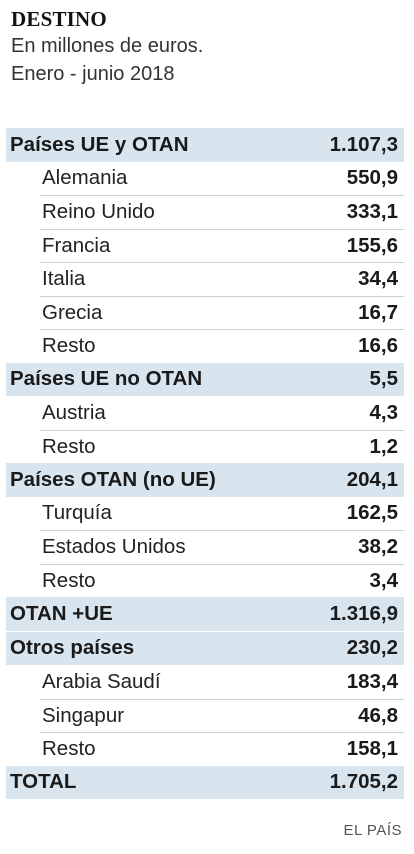 This screenshot has height=854, width=414. Describe the element at coordinates (64, 279) in the screenshot. I see `country-label: Italia` at that location.